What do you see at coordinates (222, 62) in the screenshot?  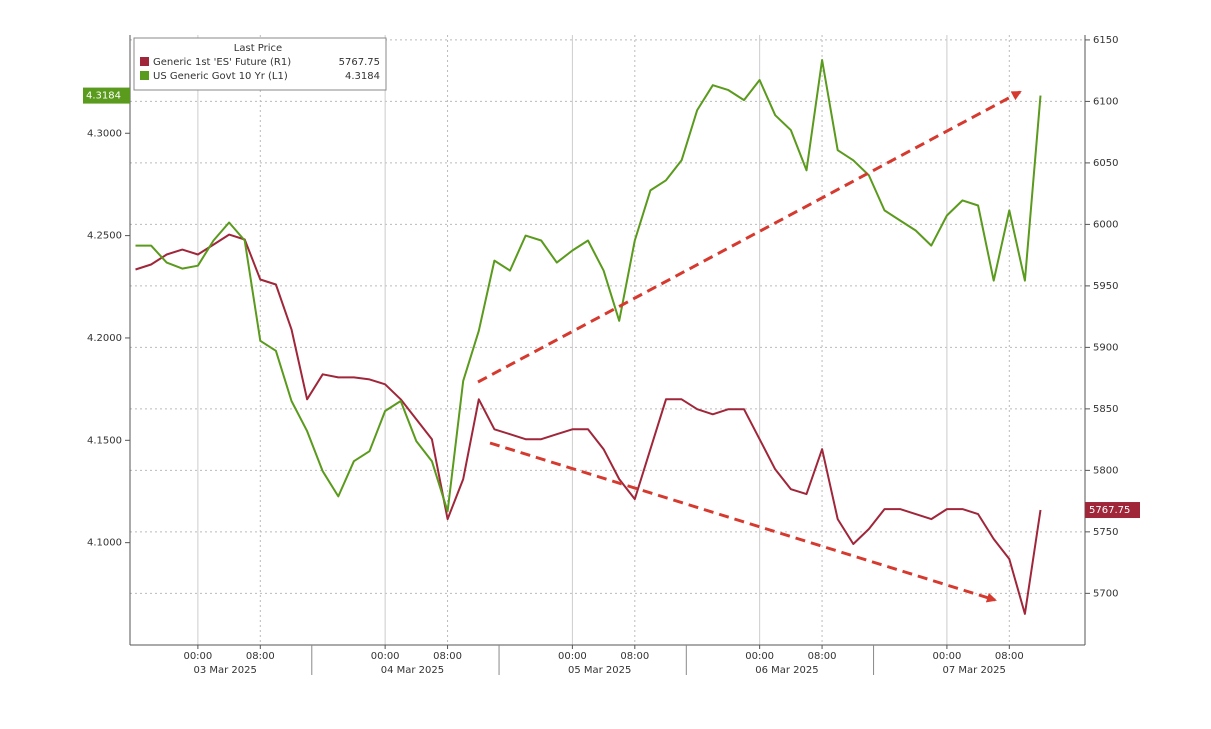 I see `legend-label: Generic 1st 'ES' Future (R1)` at bounding box center [222, 62].